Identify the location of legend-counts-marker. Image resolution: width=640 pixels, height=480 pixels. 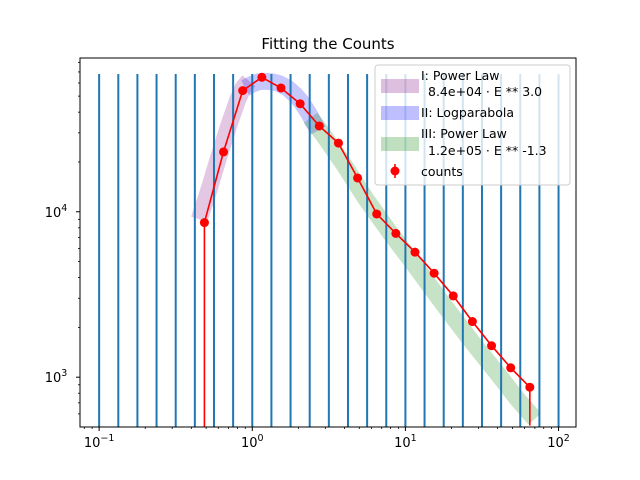
(395, 171).